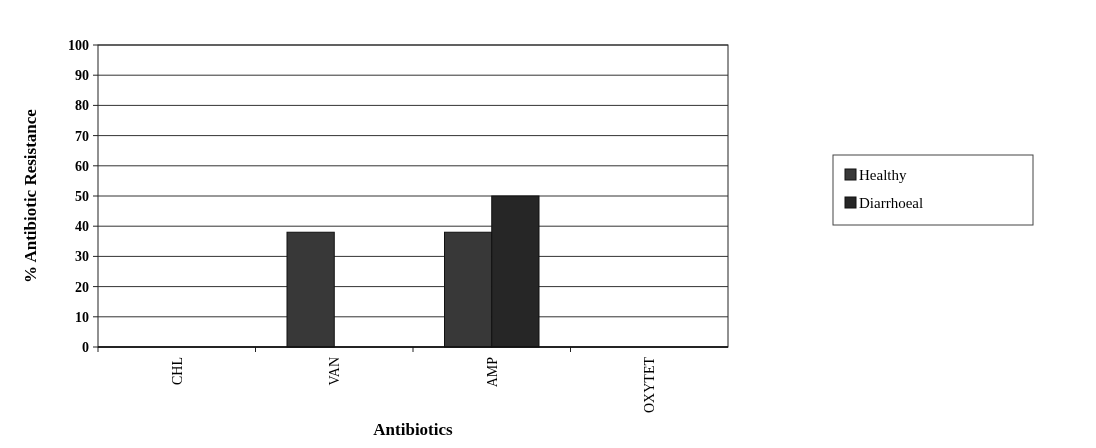 The width and height of the screenshot is (1096, 448). Describe the element at coordinates (82, 287) in the screenshot. I see `y-tick-label: 20` at that location.